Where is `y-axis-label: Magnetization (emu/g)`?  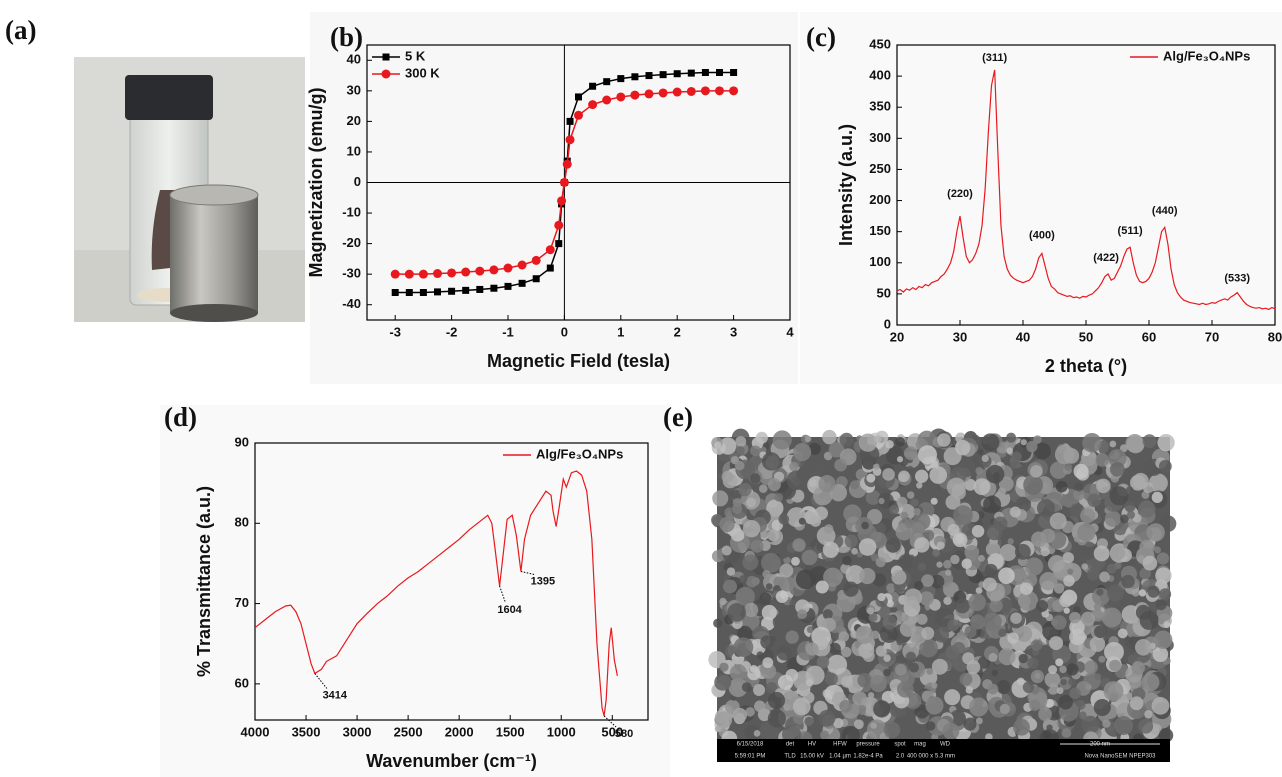 y-axis-label: Magnetization (emu/g) is located at coordinates (316, 183).